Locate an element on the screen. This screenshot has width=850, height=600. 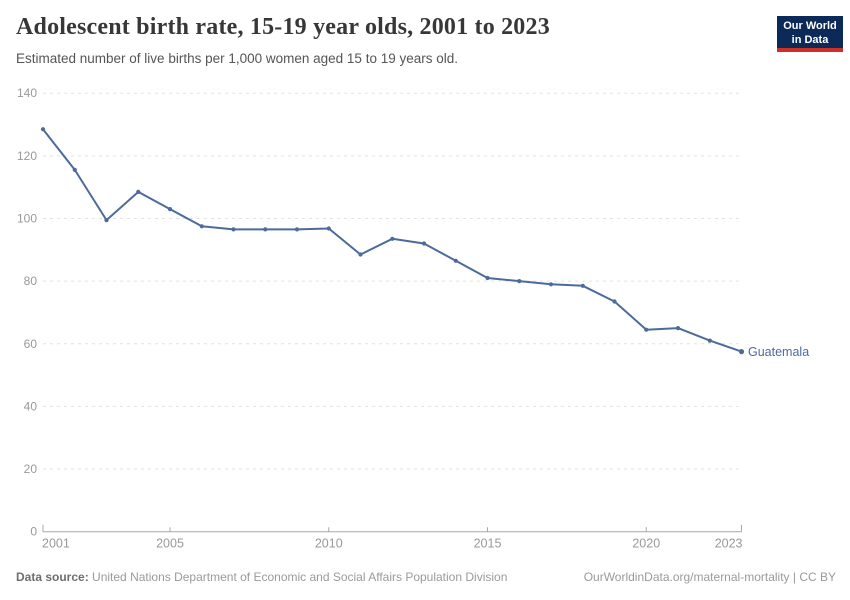
owid-logo-line2: in Data is located at coordinates (810, 40).